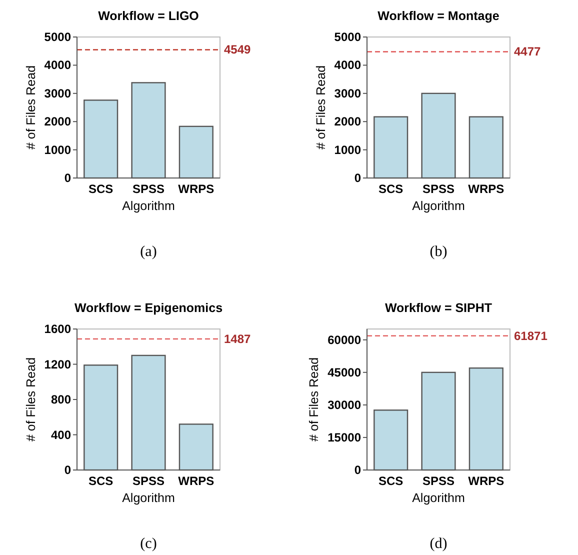 Image resolution: width=578 pixels, height=555 pixels. Describe the element at coordinates (61, 435) in the screenshot. I see `y-tick-label: 400` at that location.